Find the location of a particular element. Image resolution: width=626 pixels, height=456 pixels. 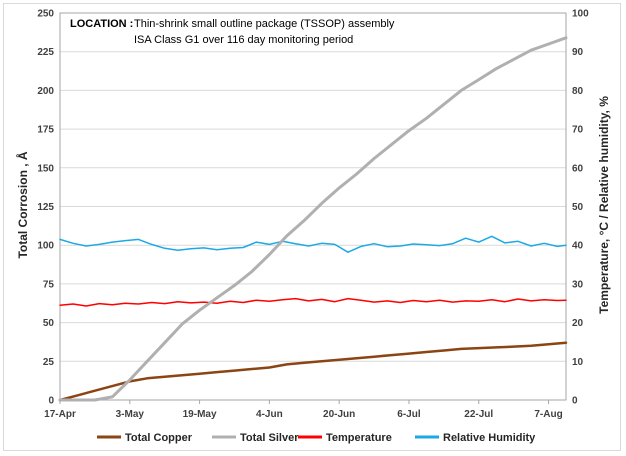

y-axis-title: Total Corrosion , Å is located at coordinates (22, 204).